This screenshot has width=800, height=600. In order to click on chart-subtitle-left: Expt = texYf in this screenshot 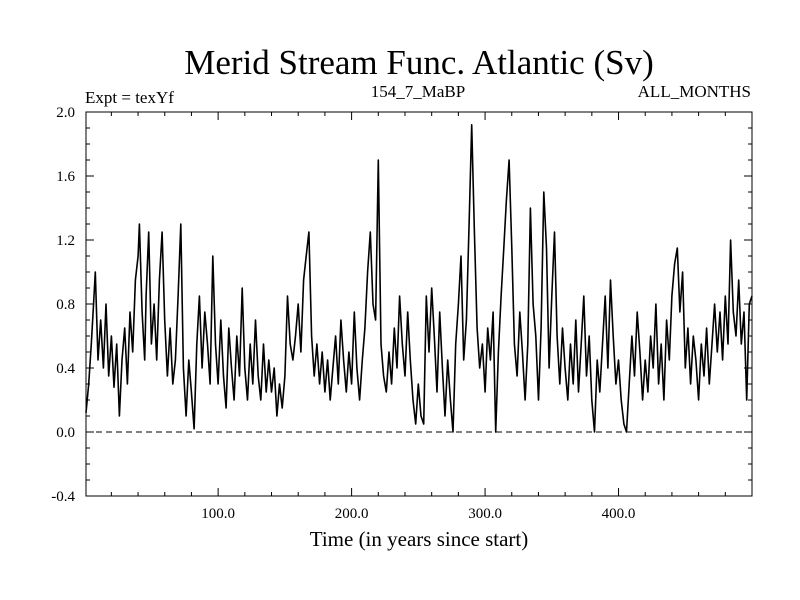, I will do `click(129, 97)`.